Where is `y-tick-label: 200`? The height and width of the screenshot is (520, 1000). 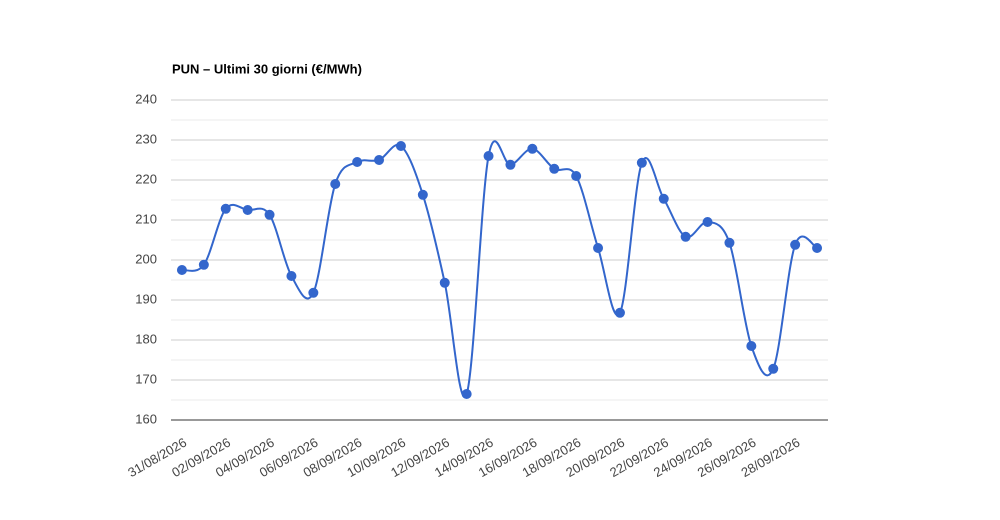 y-tick-label: 200 is located at coordinates (146, 258).